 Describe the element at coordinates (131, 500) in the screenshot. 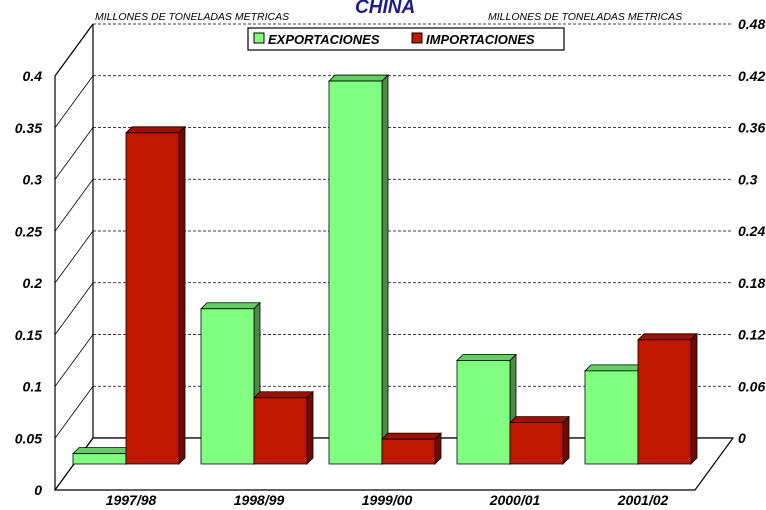

I see `category-label: 1997/98` at that location.